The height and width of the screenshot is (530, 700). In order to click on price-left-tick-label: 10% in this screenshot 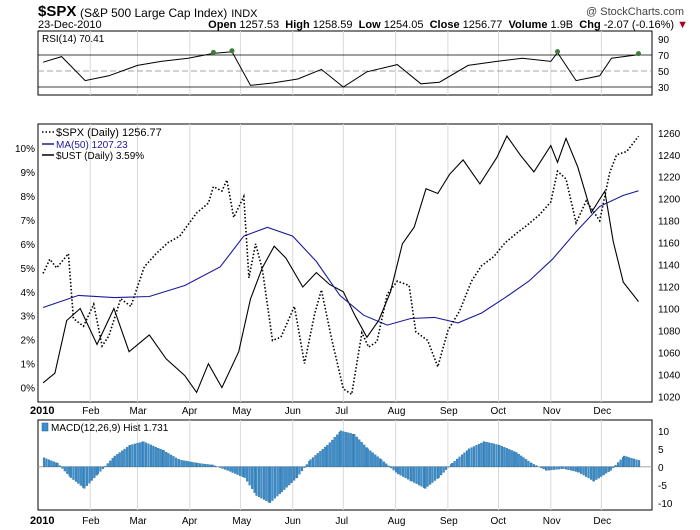, I will do `click(25, 149)`.